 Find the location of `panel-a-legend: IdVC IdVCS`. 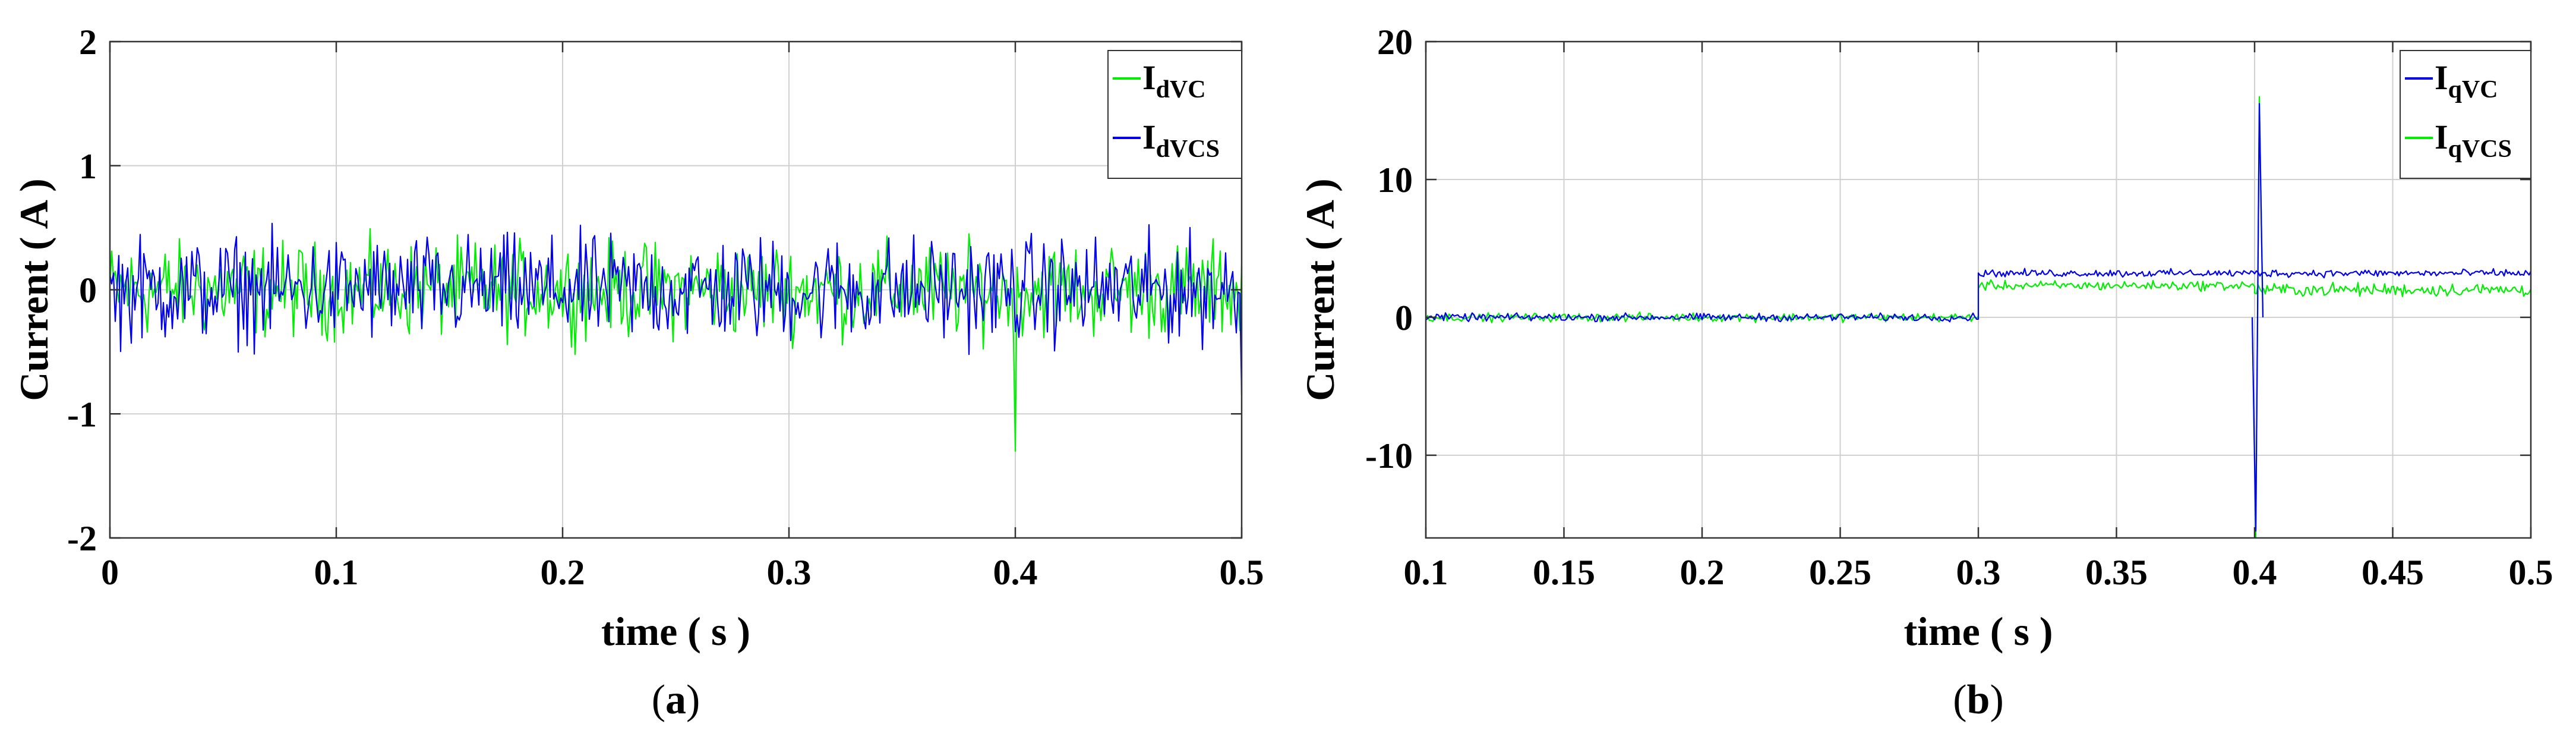

panel-a-legend: IdVC IdVCS is located at coordinates (1174, 115).